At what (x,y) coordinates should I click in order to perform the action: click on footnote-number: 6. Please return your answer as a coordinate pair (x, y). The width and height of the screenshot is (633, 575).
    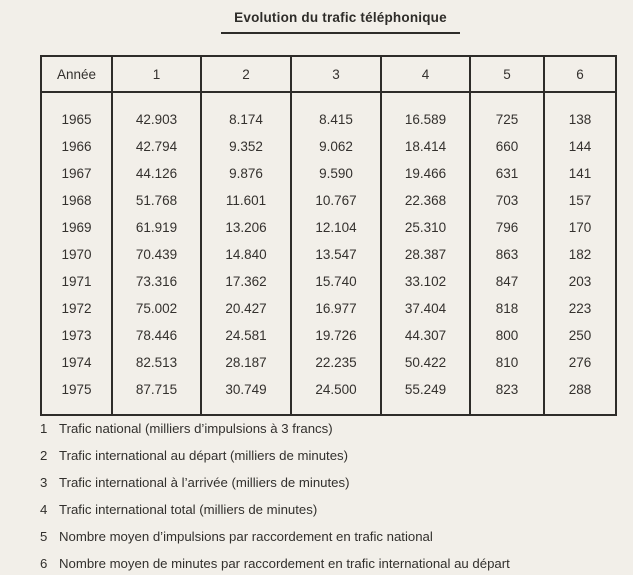
    Looking at the image, I should click on (44, 563).